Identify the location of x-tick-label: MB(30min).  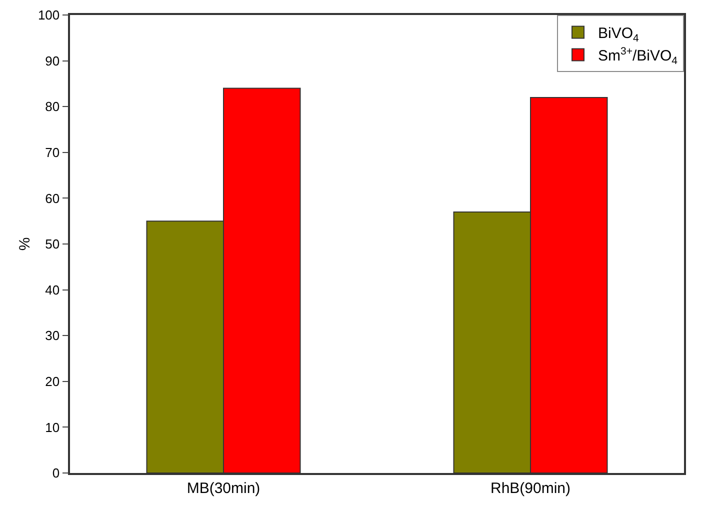
(223, 488).